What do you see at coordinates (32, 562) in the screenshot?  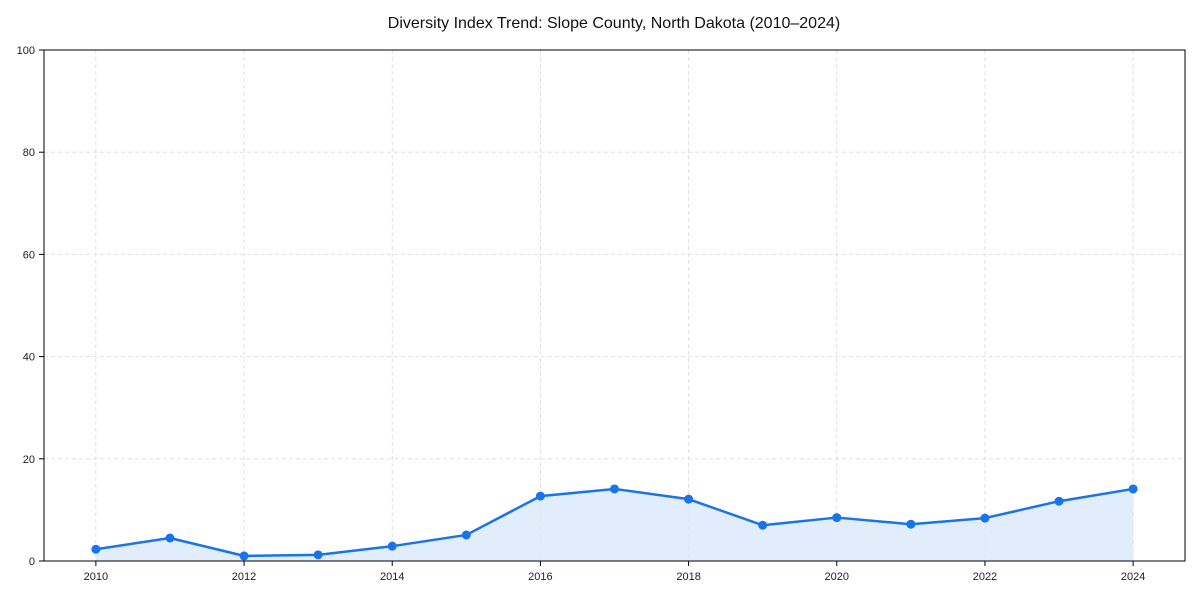 I see `y-tick-label: 0` at bounding box center [32, 562].